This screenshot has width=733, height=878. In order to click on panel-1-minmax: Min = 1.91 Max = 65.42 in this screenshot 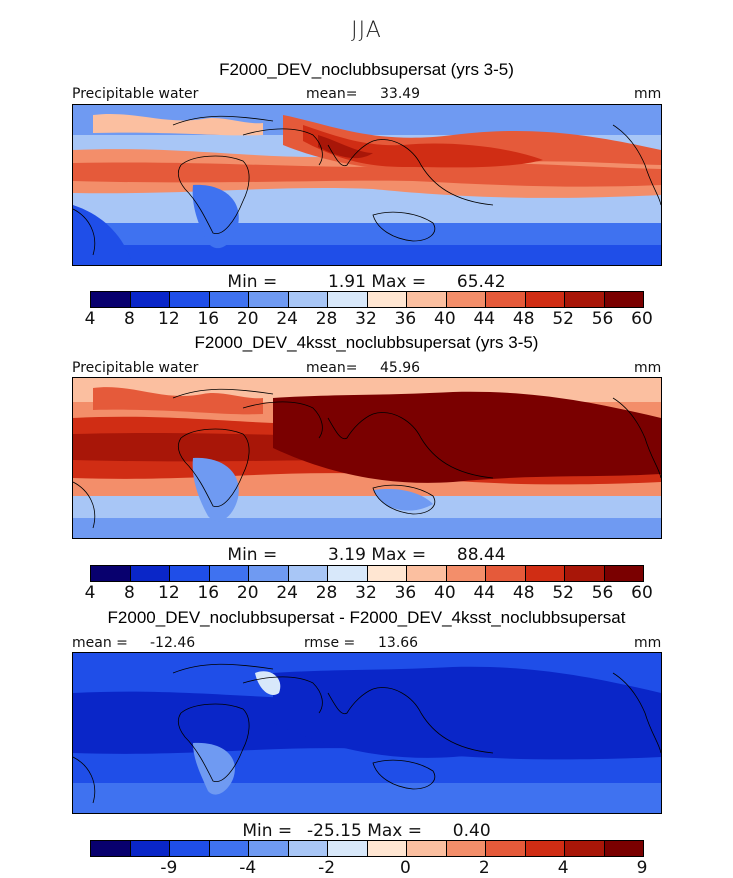, I will do `click(366, 282)`.